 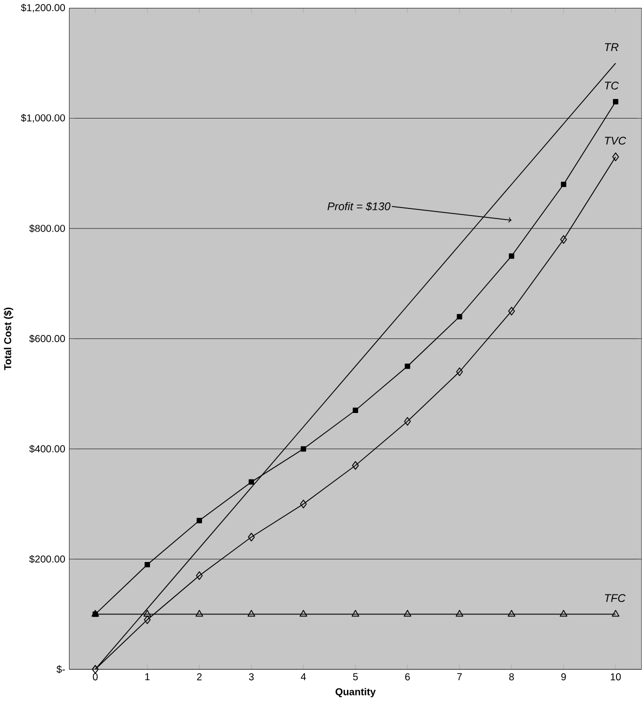 What do you see at coordinates (615, 598) in the screenshot?
I see `series-label: TFC` at bounding box center [615, 598].